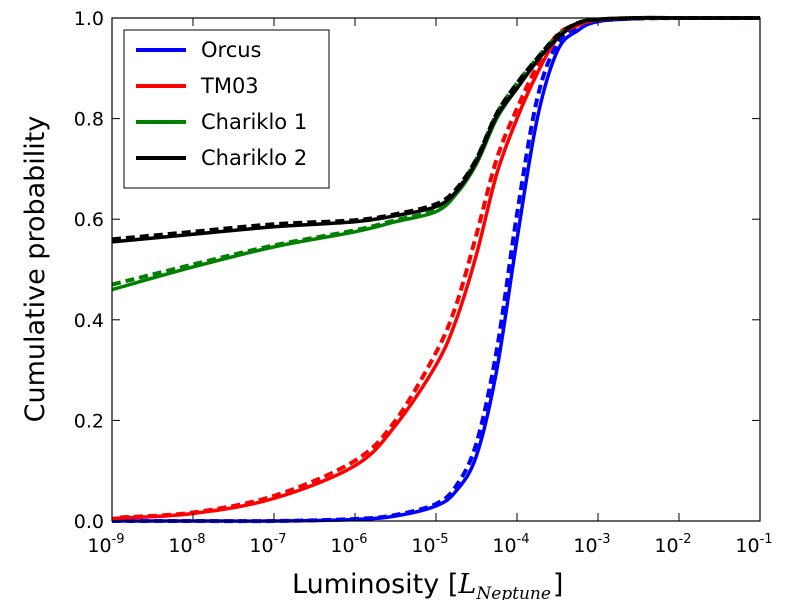 The height and width of the screenshot is (600, 800). Describe the element at coordinates (89, 421) in the screenshot. I see `y-tick-label: 0.2` at that location.